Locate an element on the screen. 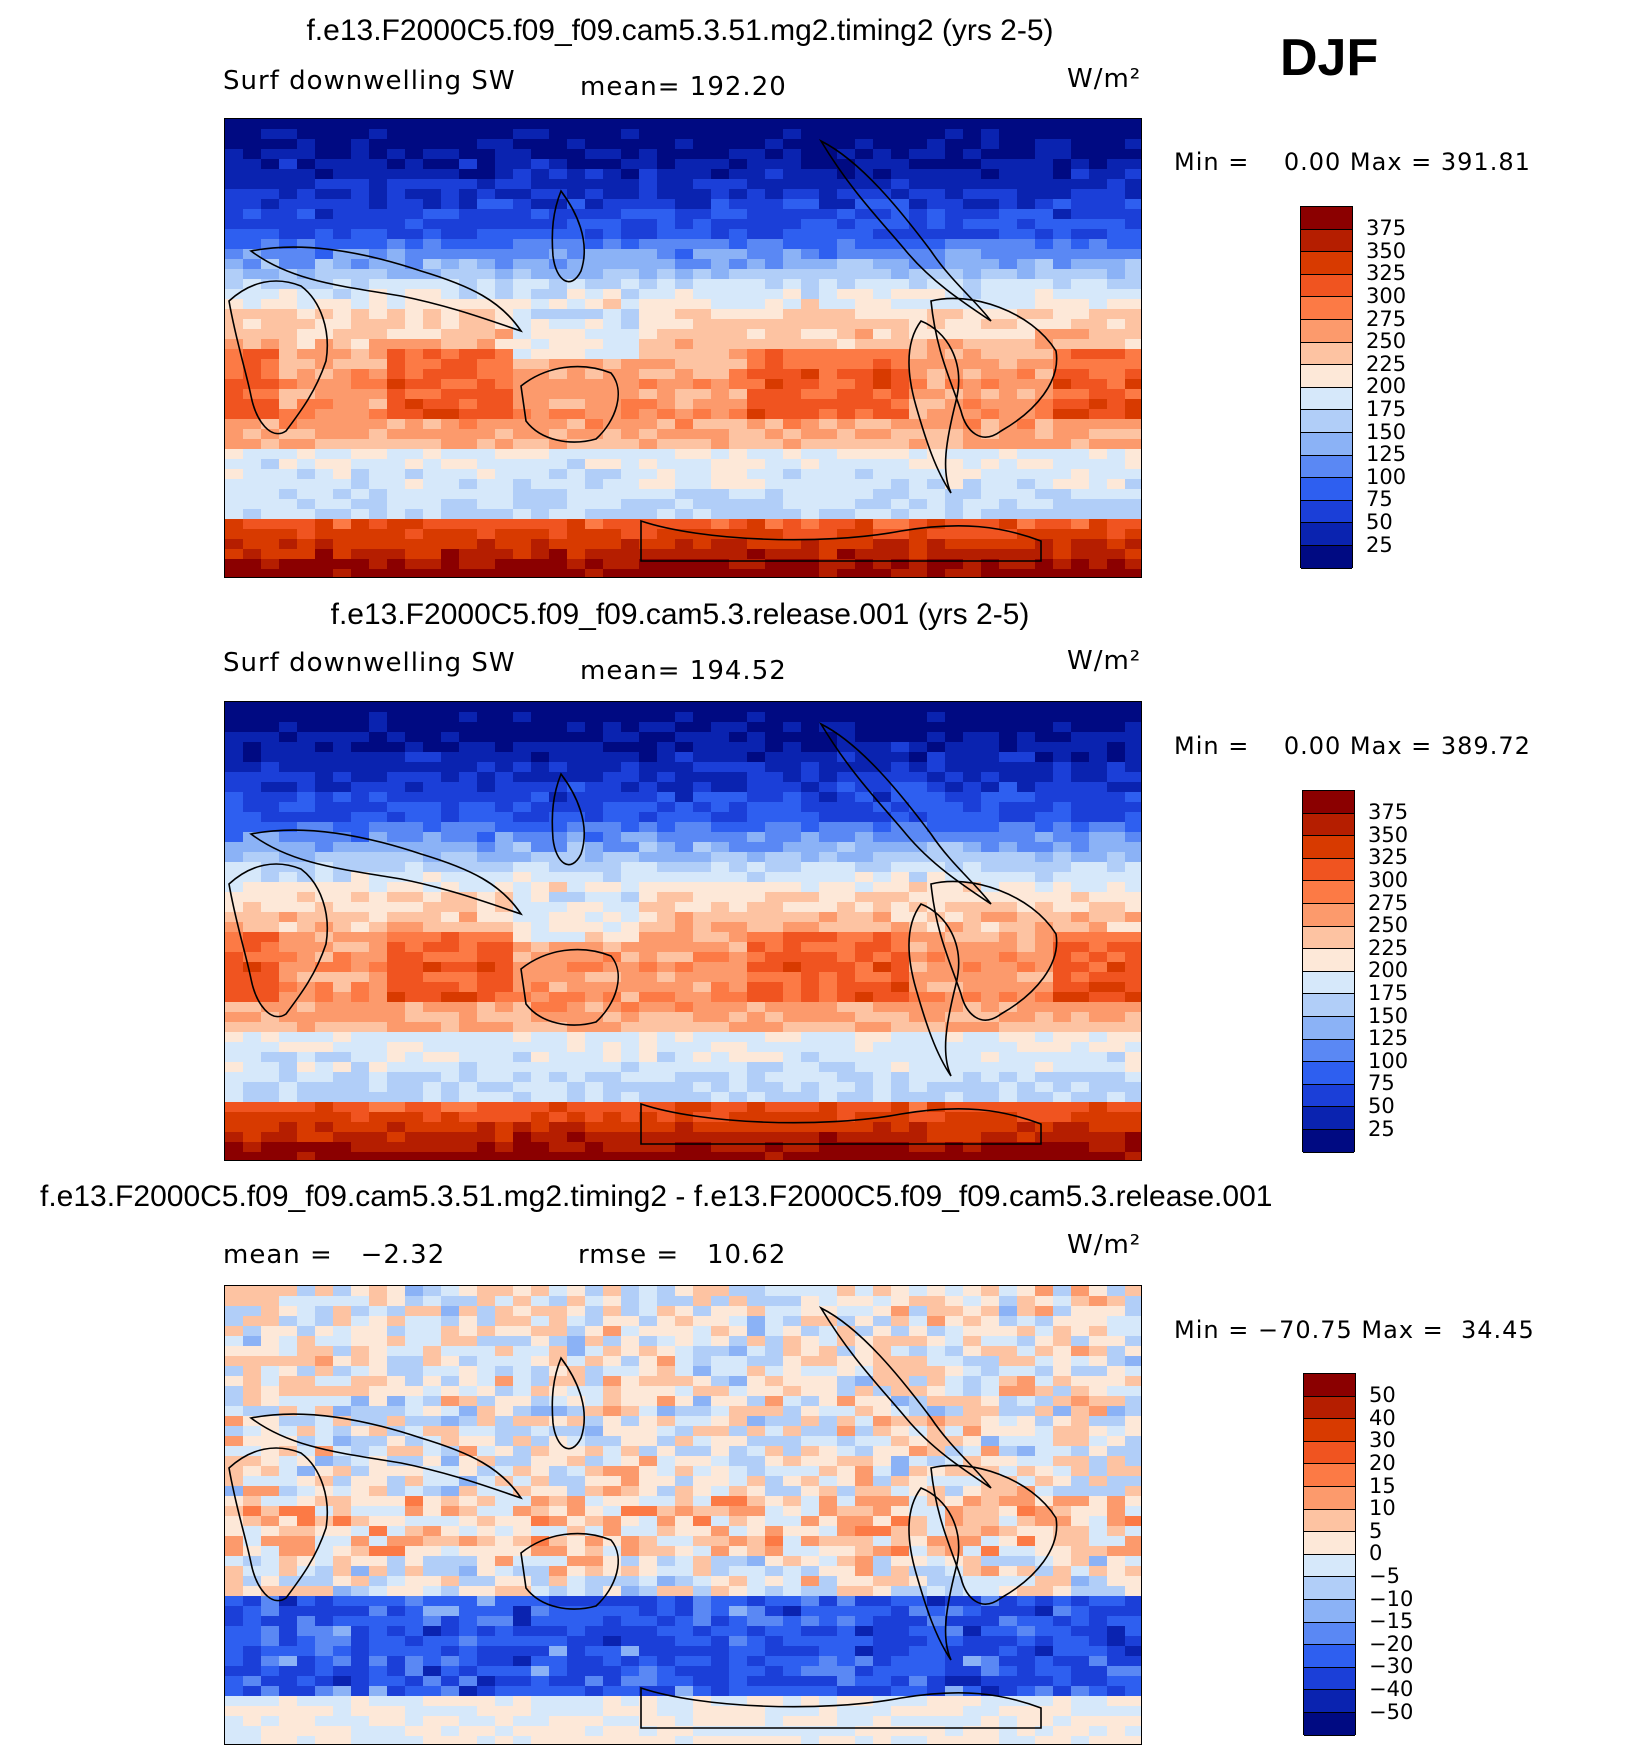  colorbar-tick-label: 275 is located at coordinates (1388, 902).